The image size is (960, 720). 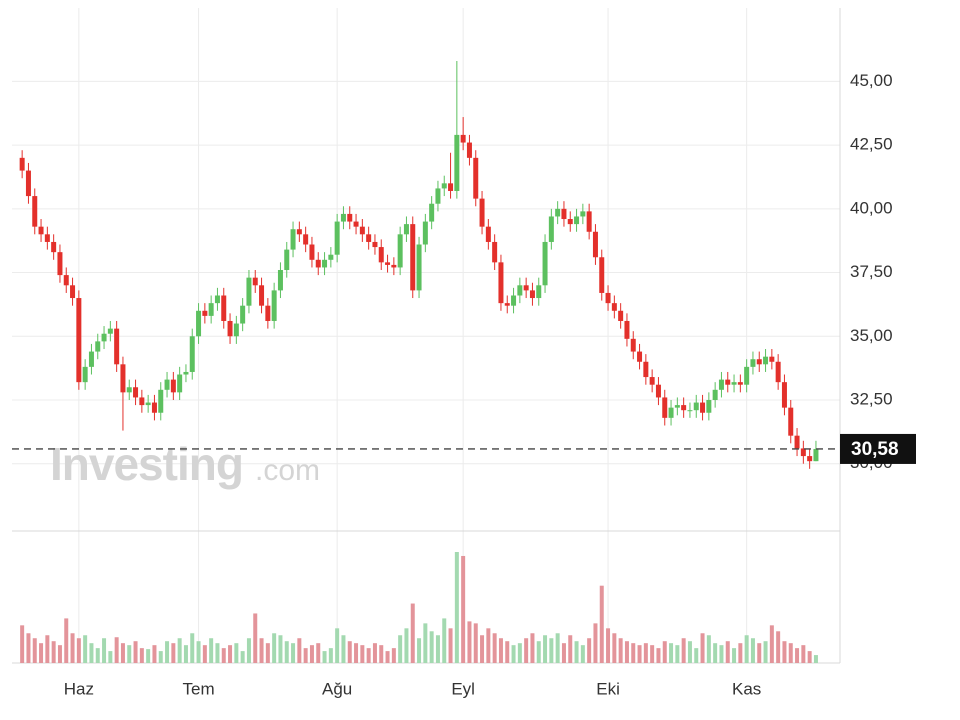 I want to click on x-tick-label: Tem, so click(x=198, y=688).